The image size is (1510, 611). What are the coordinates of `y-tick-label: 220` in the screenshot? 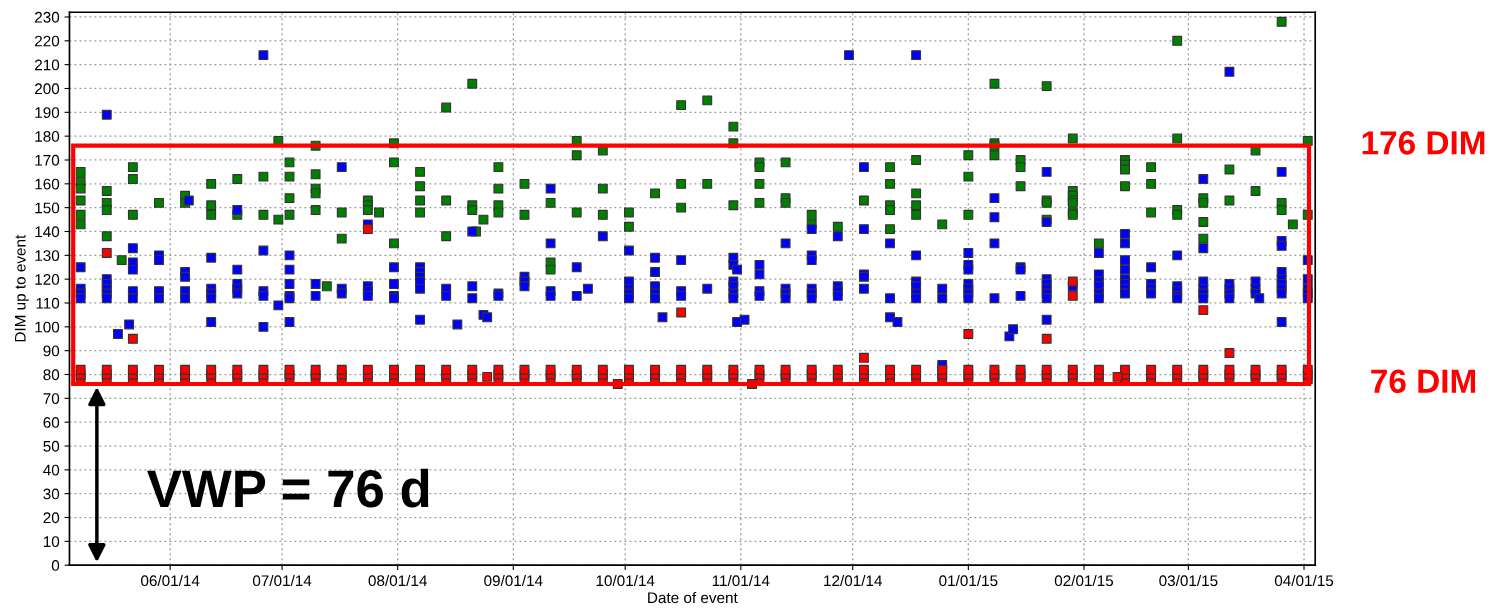 It's located at (47, 41).